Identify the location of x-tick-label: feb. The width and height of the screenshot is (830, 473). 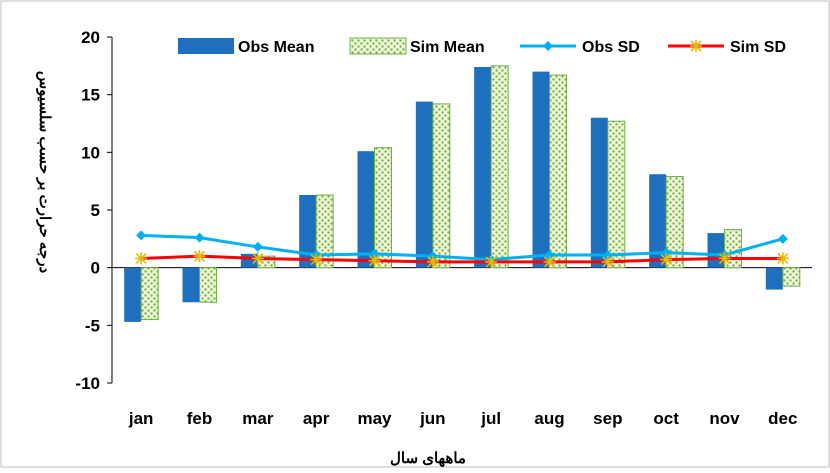
(200, 418).